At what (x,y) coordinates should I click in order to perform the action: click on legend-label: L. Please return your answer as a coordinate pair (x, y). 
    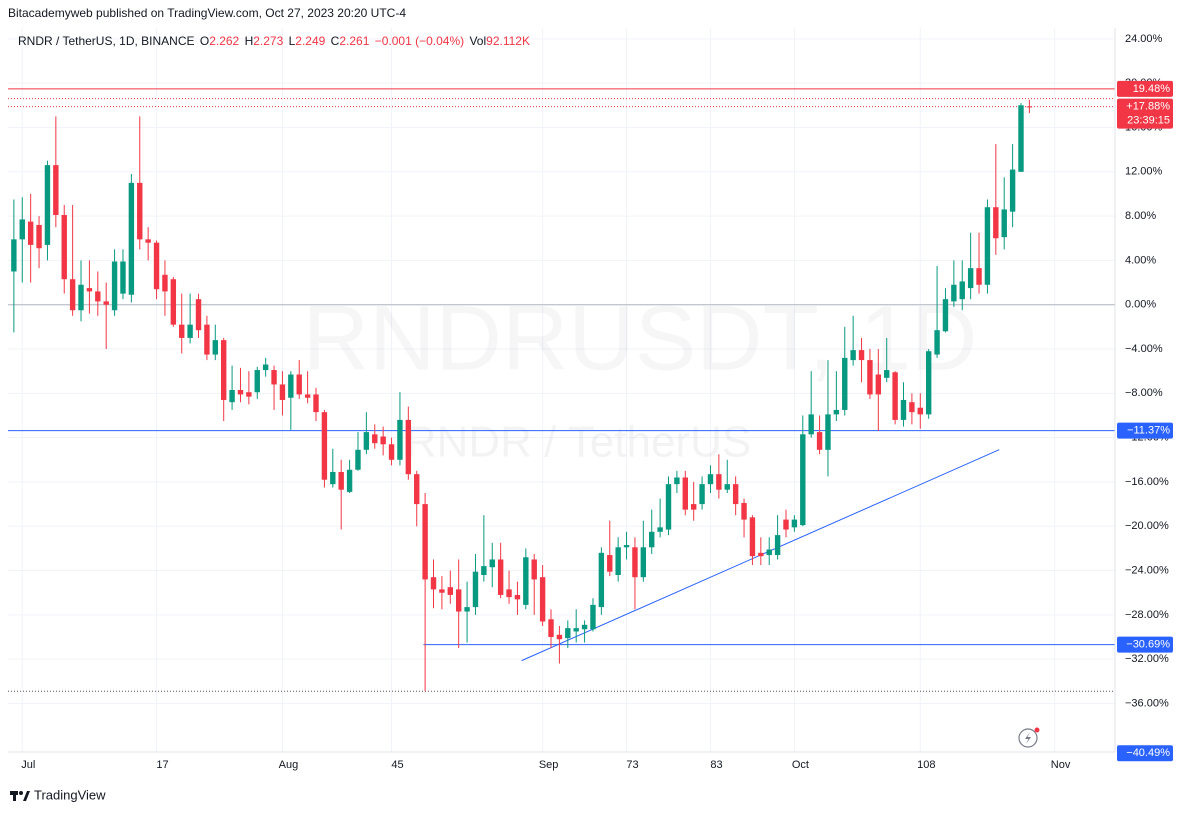
    Looking at the image, I should click on (292, 41).